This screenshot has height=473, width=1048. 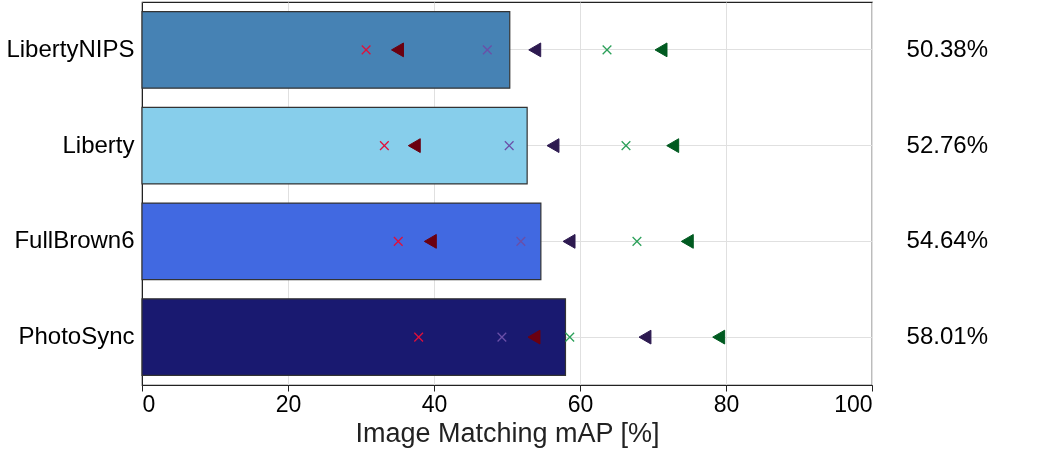 I want to click on y-tick-label: LibertyNIPS, so click(x=70, y=48).